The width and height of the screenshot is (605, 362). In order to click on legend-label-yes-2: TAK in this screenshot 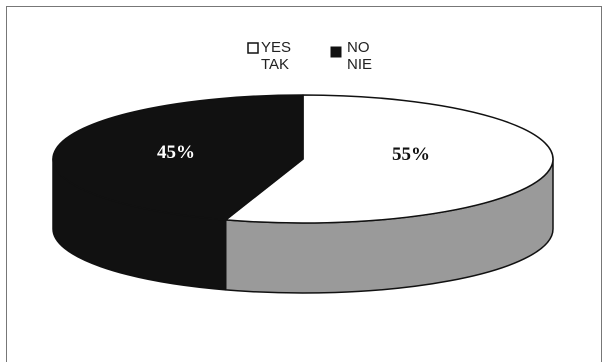, I will do `click(275, 64)`.